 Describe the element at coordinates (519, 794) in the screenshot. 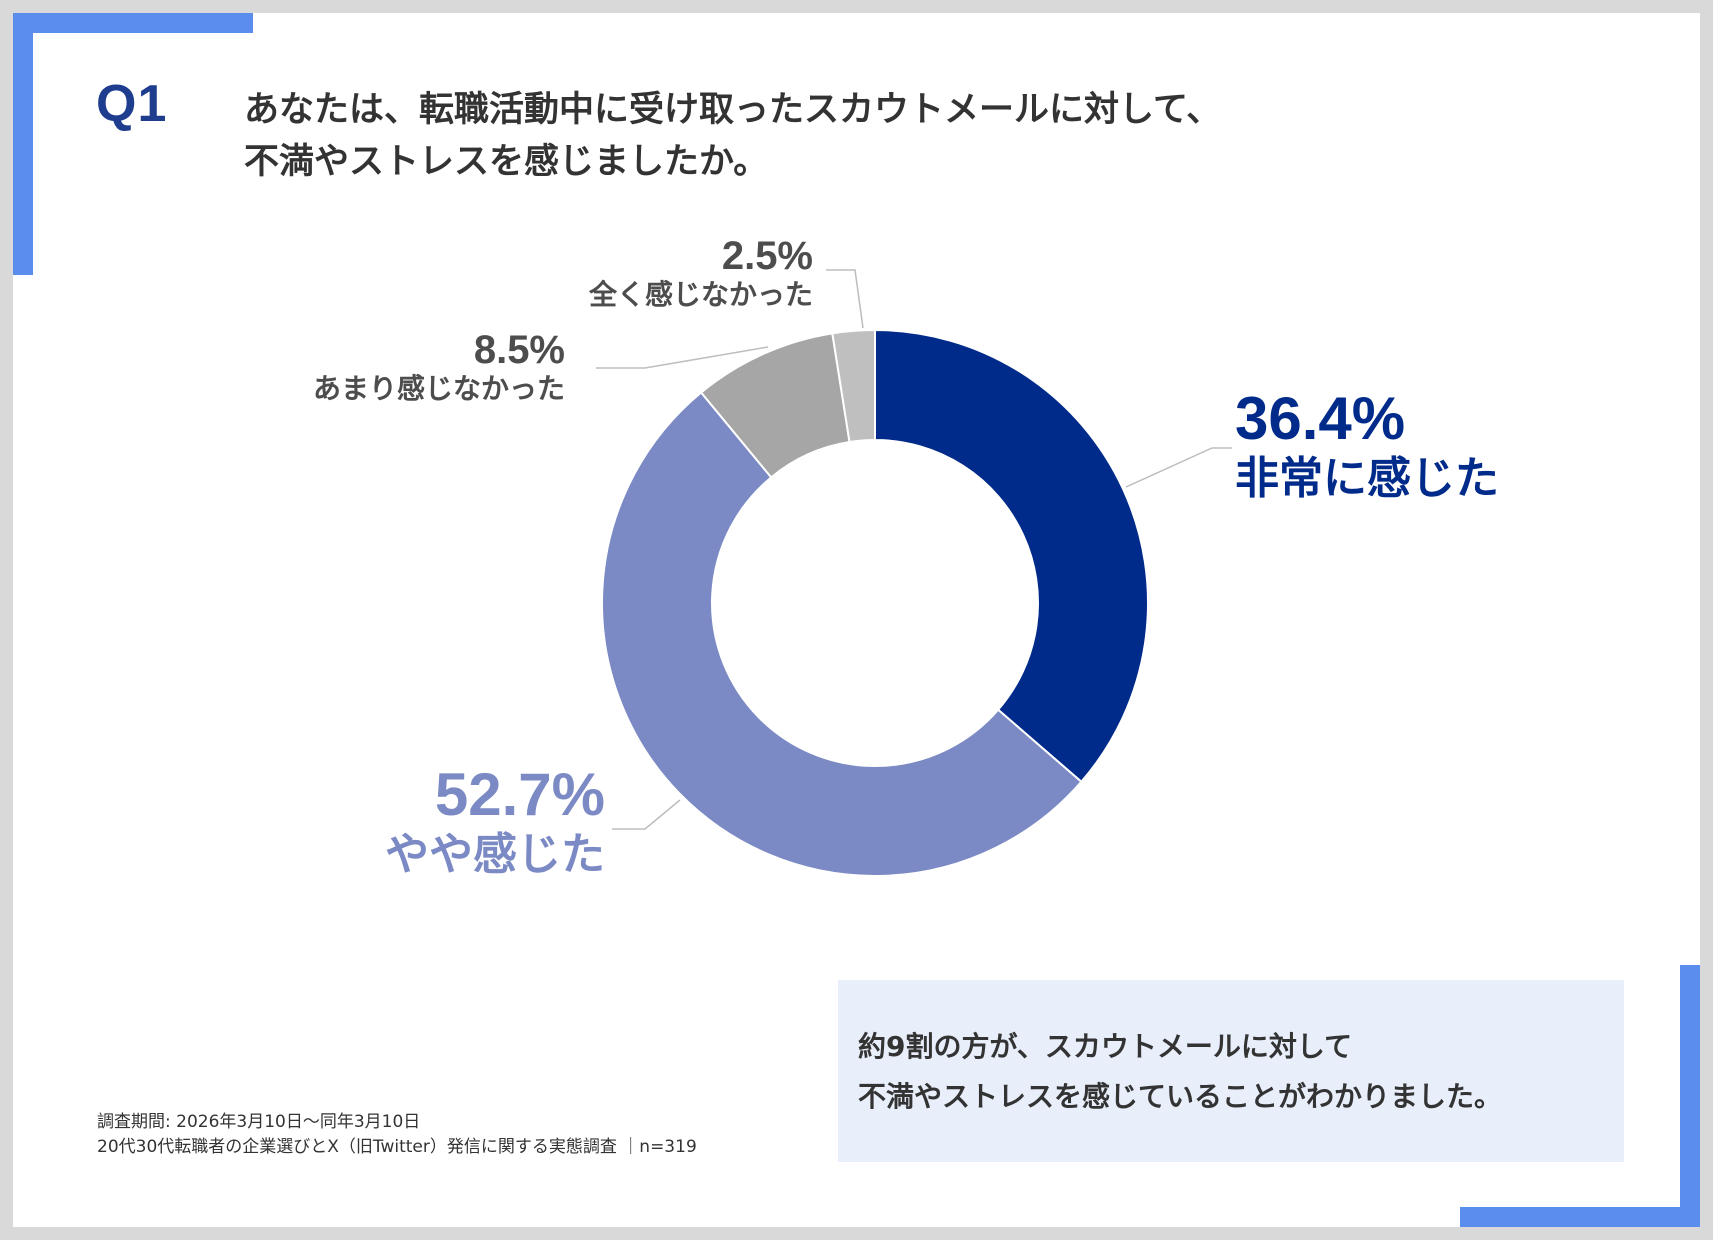

I see `pct-somewhat: 52.7%` at that location.